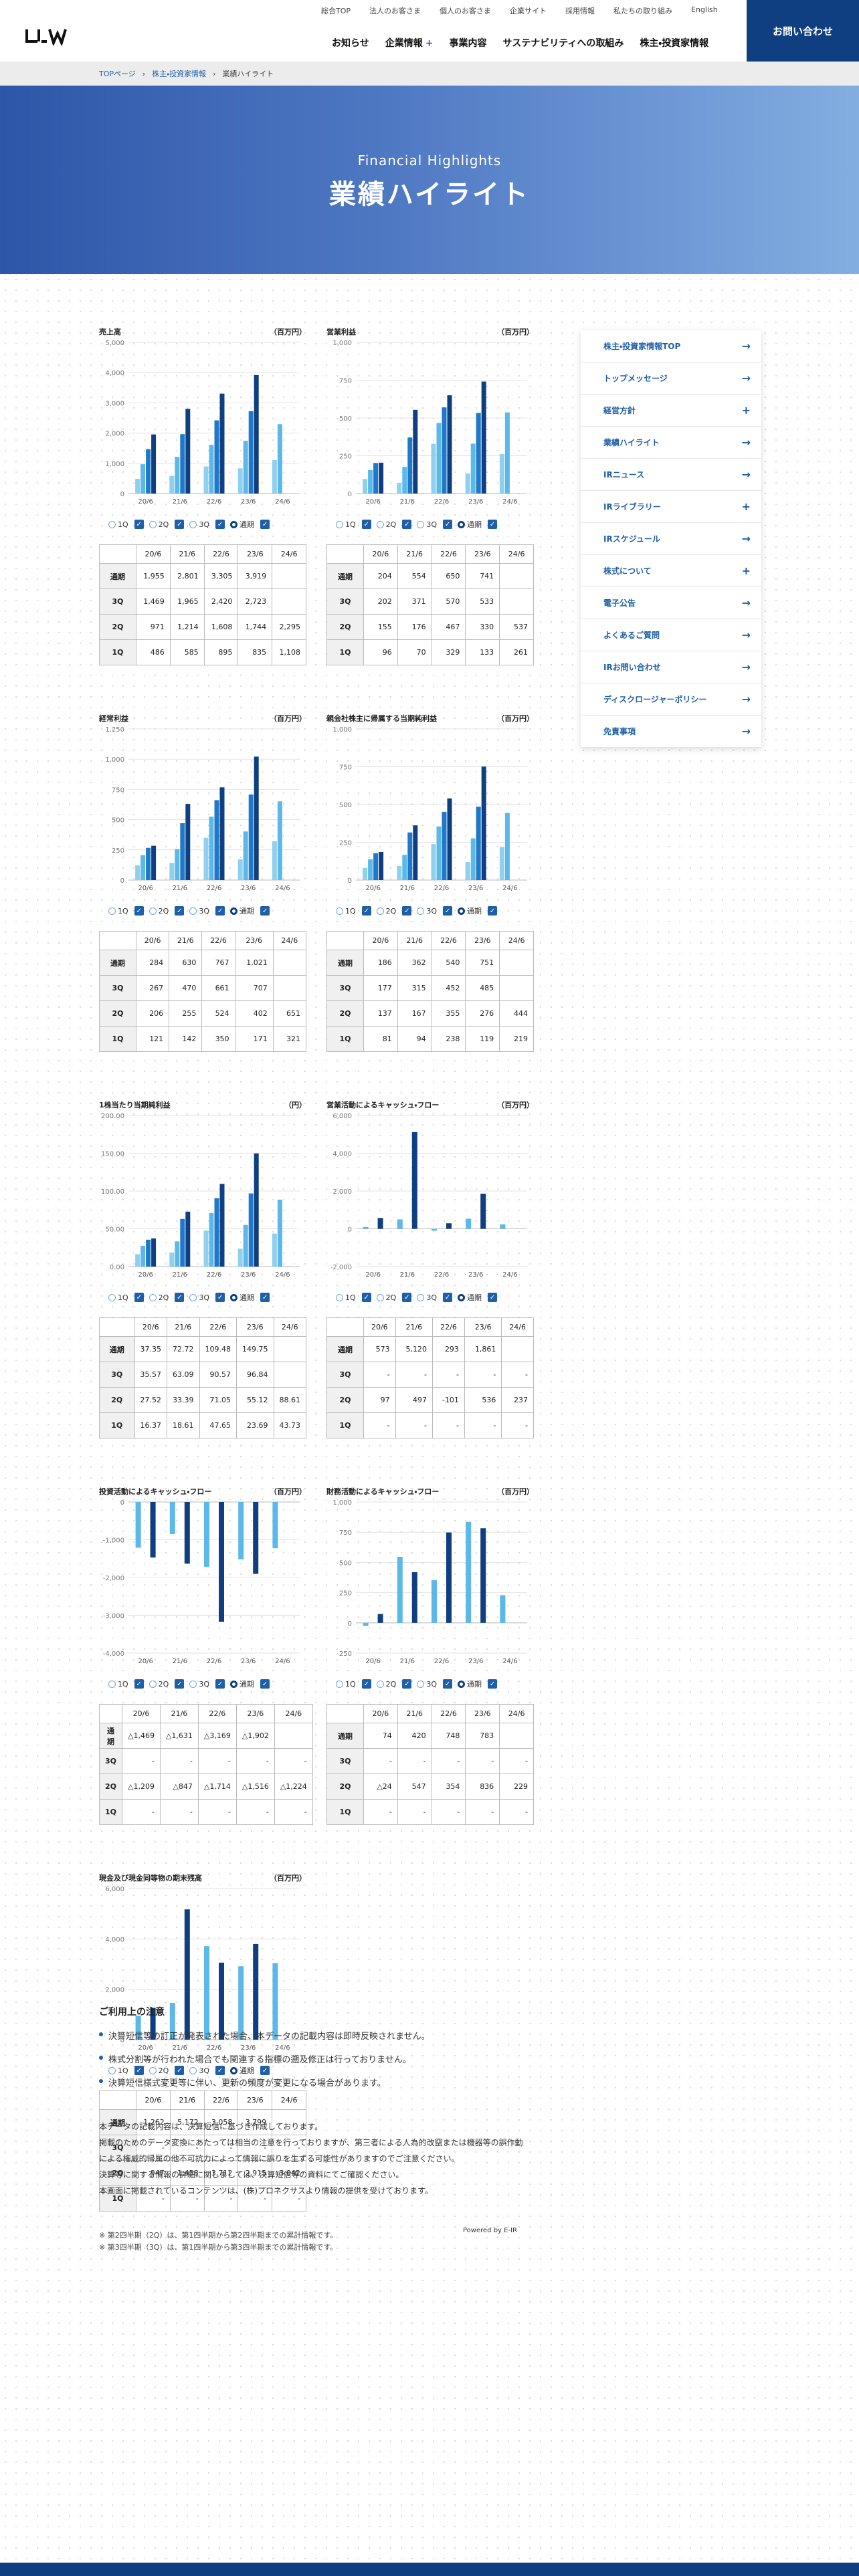 The width and height of the screenshot is (859, 2576). Describe the element at coordinates (46, 38) in the screenshot. I see `company-logo` at that location.